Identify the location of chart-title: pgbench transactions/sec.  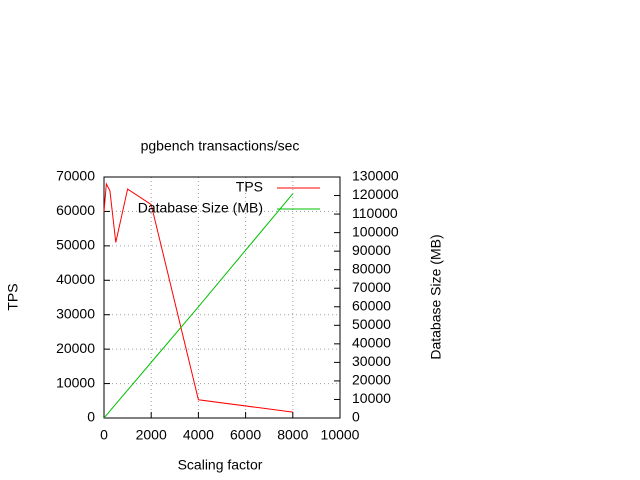
(220, 146).